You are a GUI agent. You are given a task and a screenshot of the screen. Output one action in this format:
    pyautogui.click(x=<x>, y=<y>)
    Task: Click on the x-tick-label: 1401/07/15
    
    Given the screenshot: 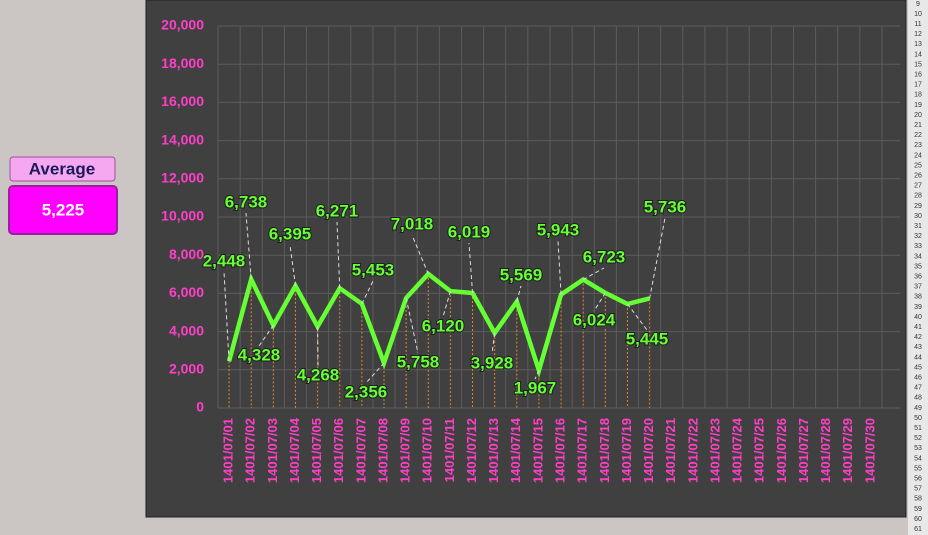 What is the action you would take?
    pyautogui.click(x=537, y=450)
    